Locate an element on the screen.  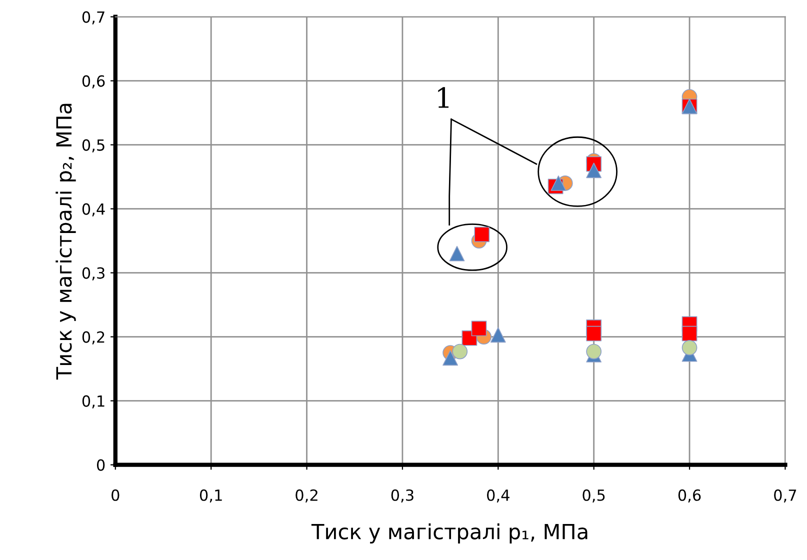
y-tick-label: 0,5 is located at coordinates (93, 145).